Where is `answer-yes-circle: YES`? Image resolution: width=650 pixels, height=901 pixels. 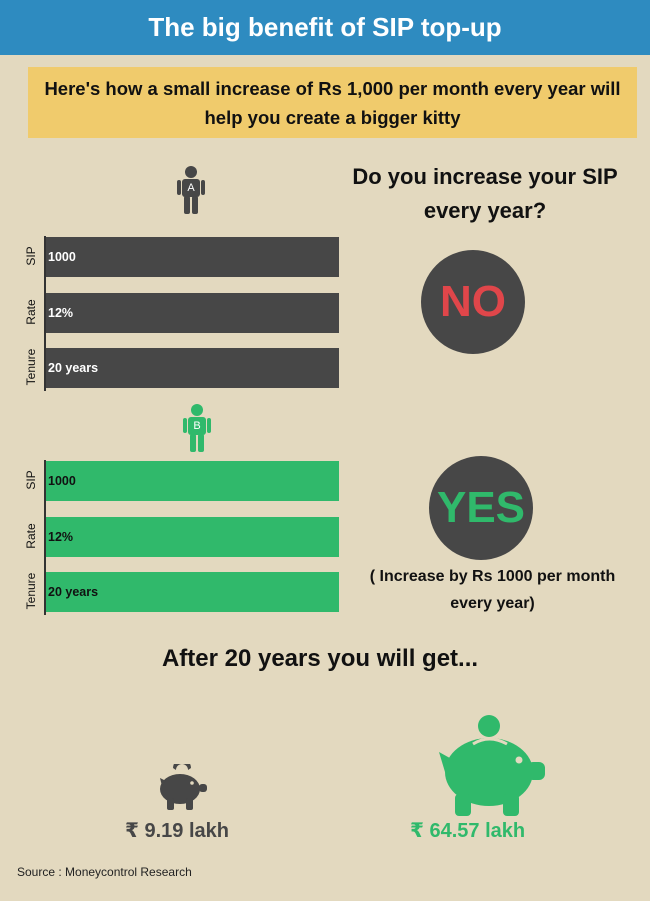 answer-yes-circle: YES is located at coordinates (481, 508).